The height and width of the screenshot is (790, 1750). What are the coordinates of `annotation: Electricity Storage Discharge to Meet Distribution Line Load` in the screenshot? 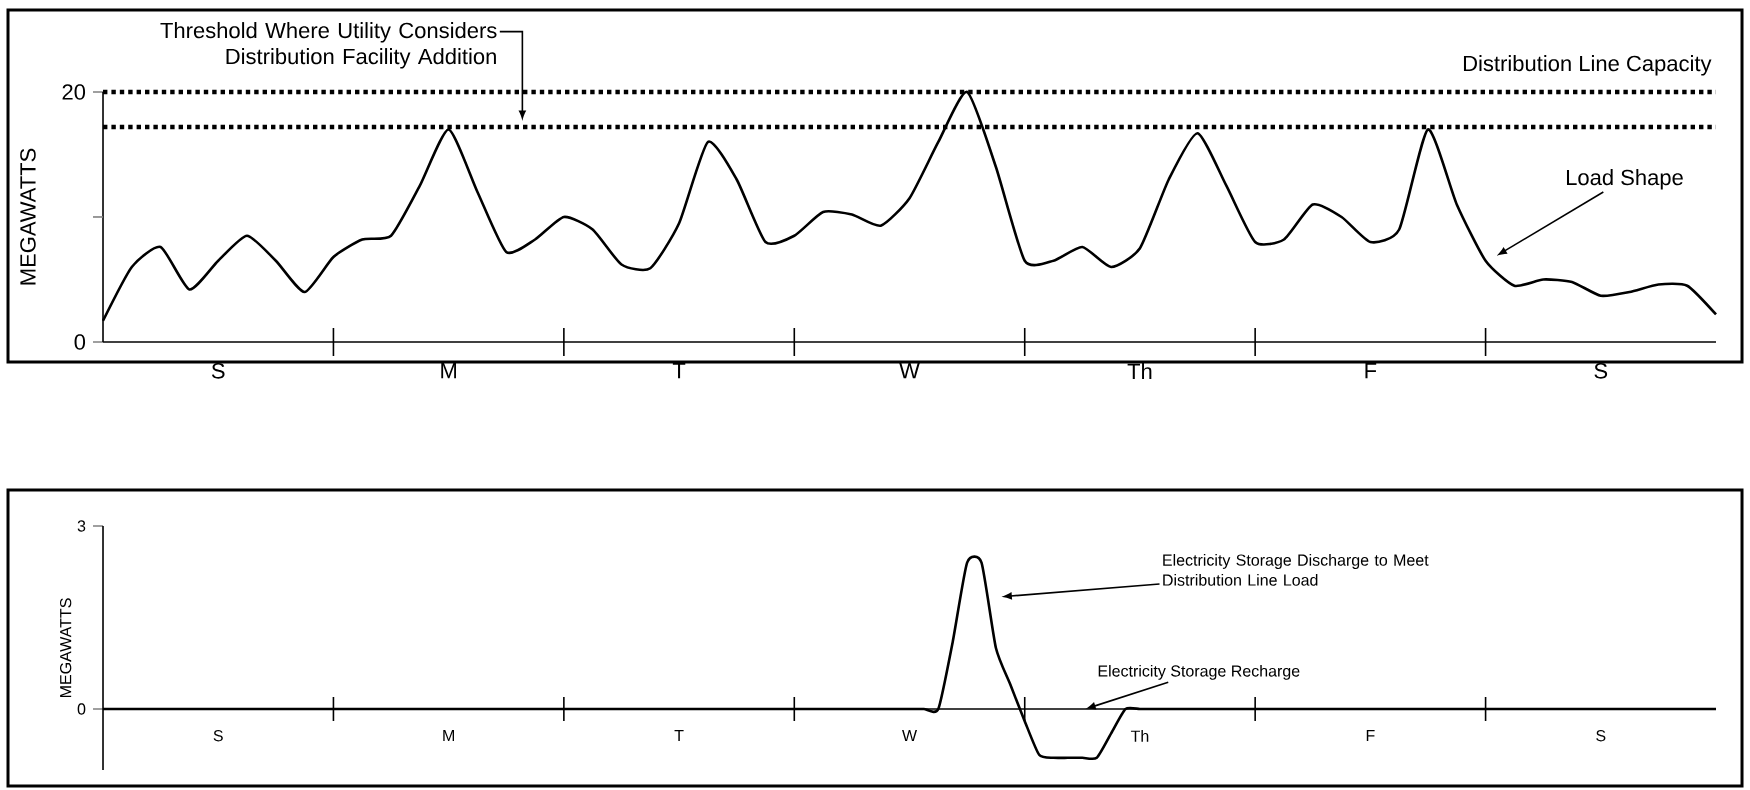 It's located at (1296, 570).